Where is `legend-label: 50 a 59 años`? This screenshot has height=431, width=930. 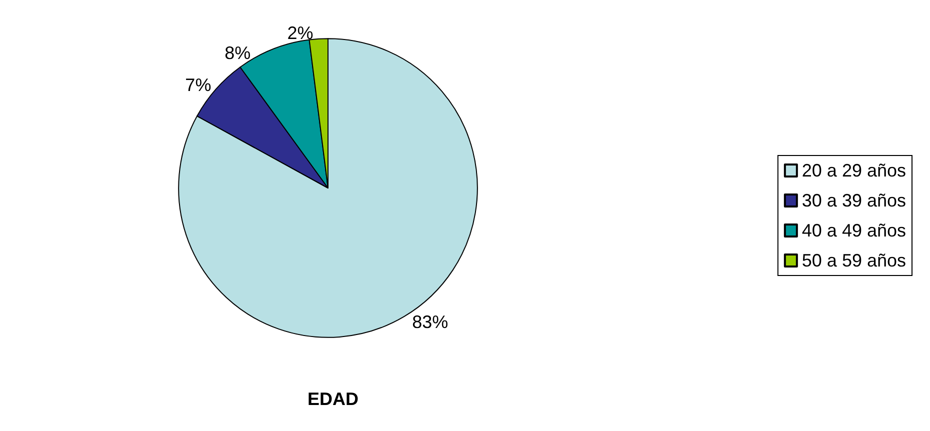
legend-label: 50 a 59 años is located at coordinates (854, 260).